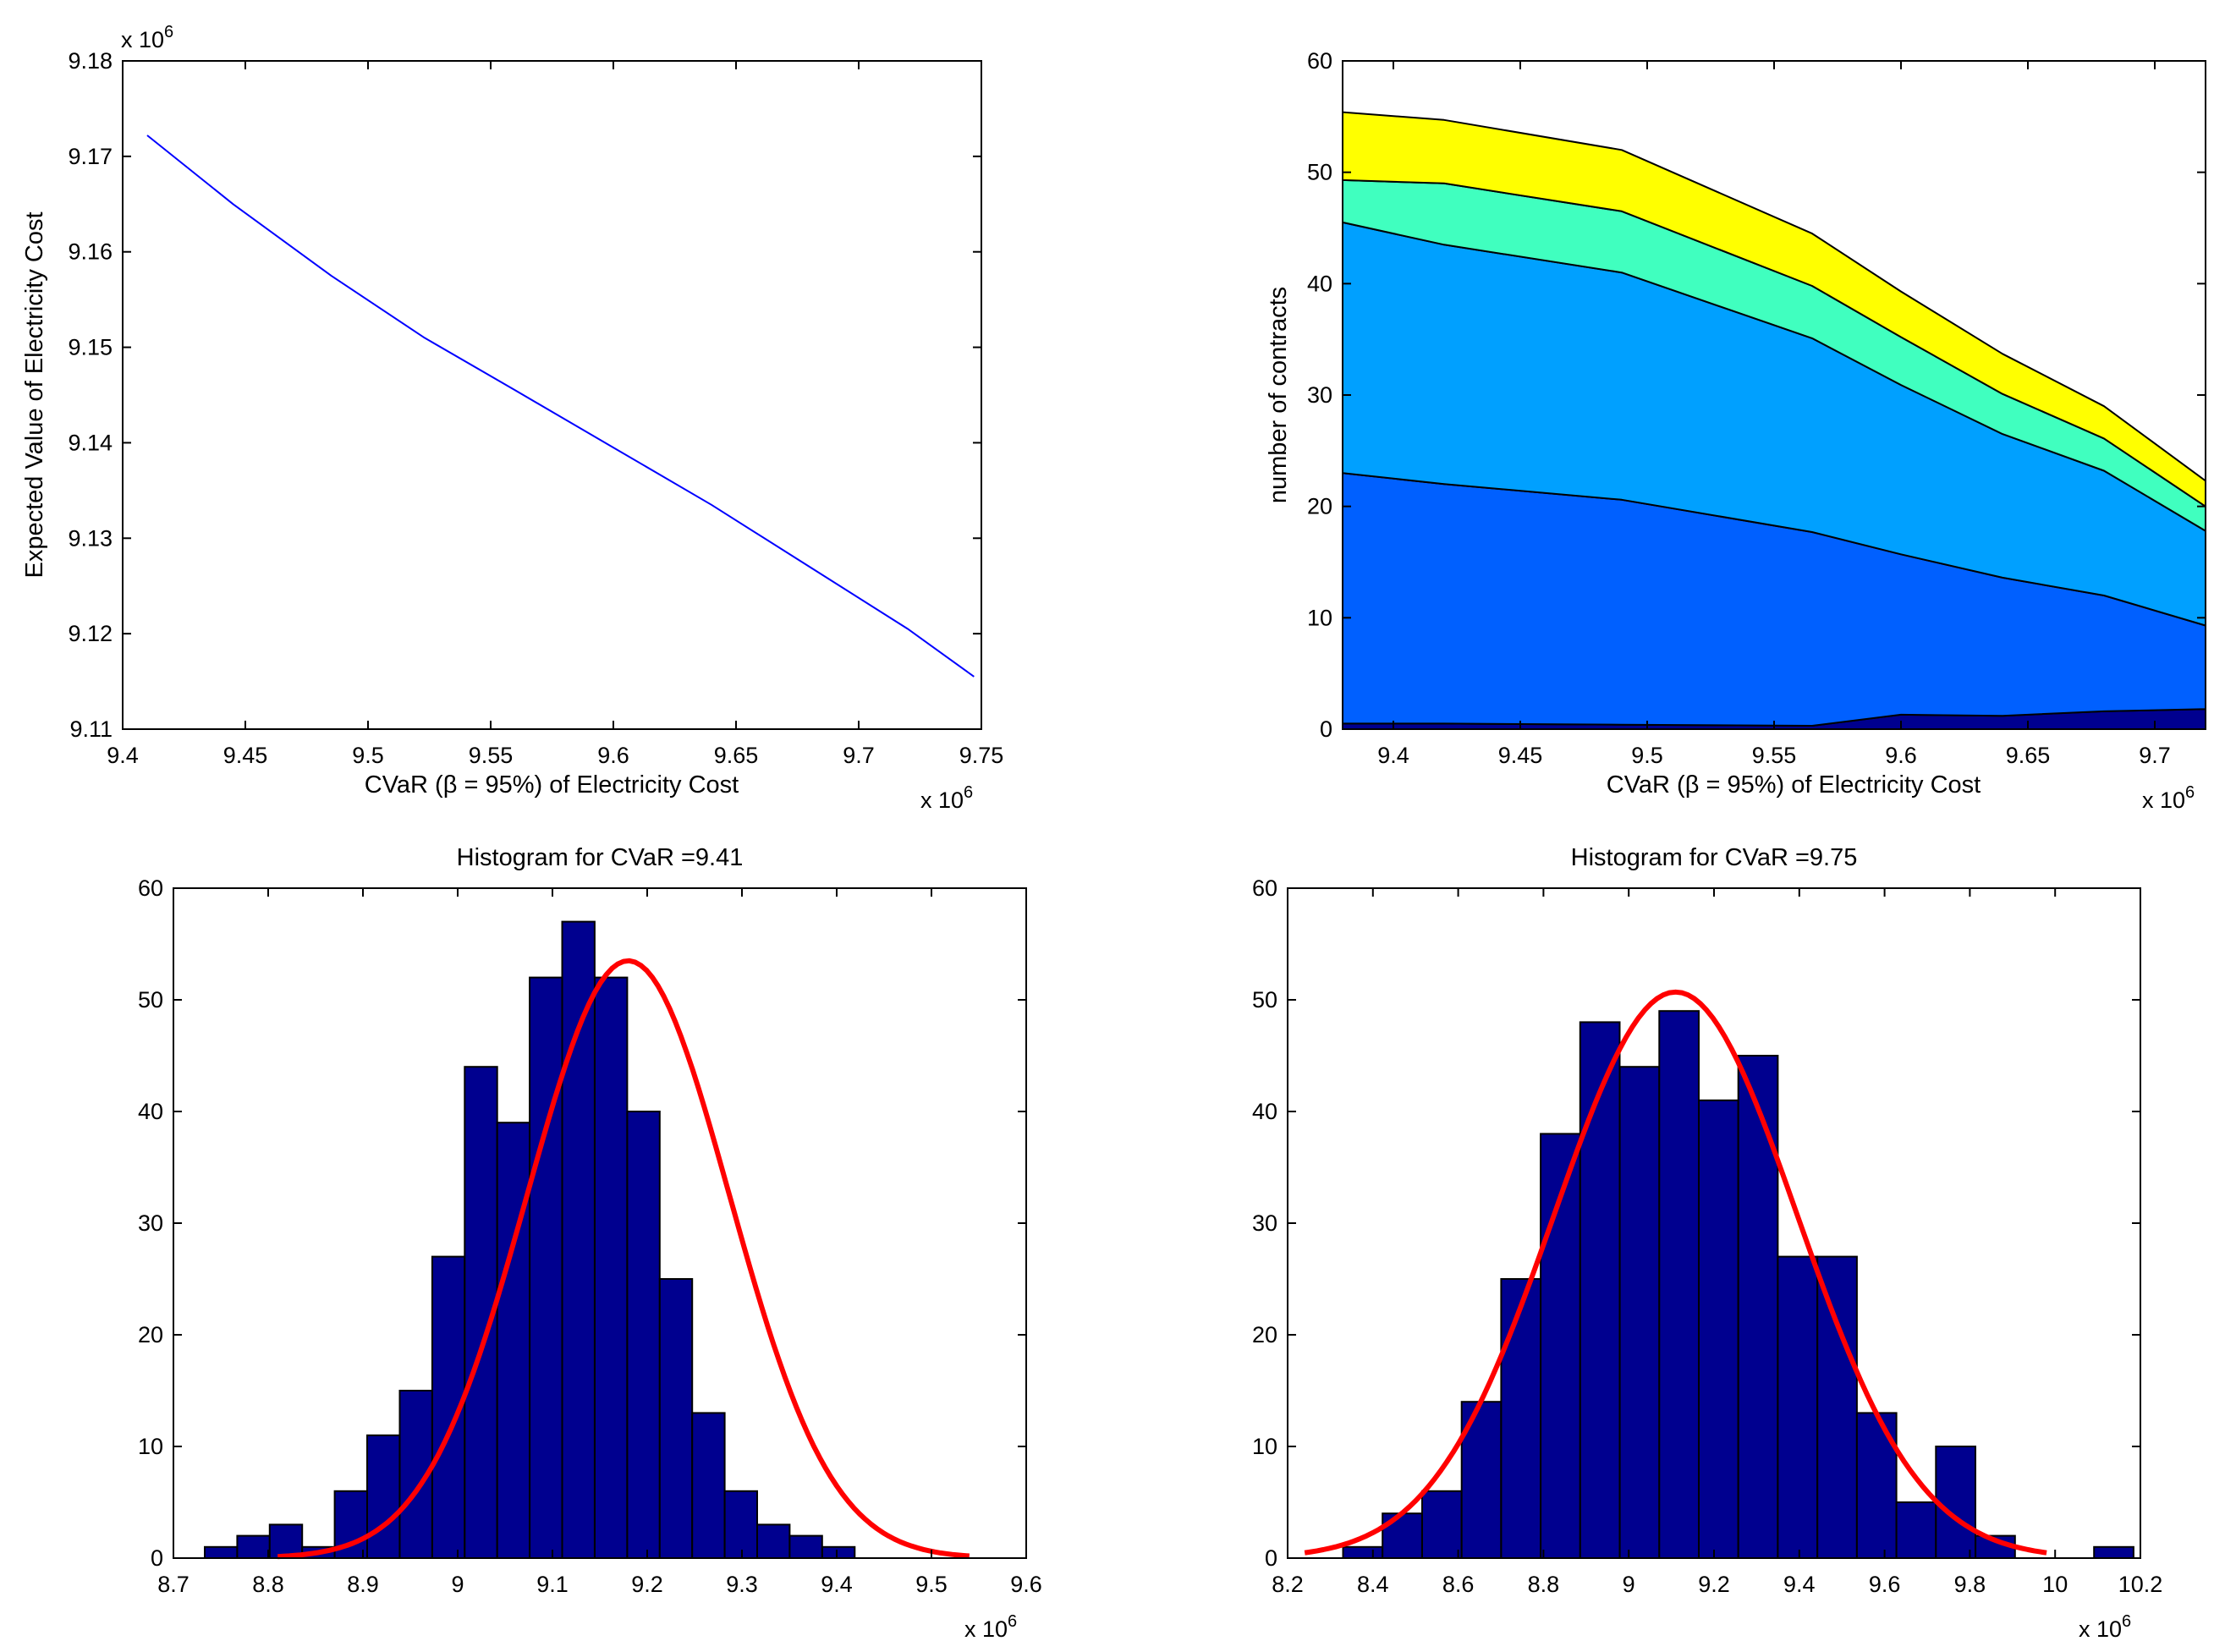 This screenshot has width=2225, height=1652. Describe the element at coordinates (90, 633) in the screenshot. I see `y-tick-label: 9.12` at that location.